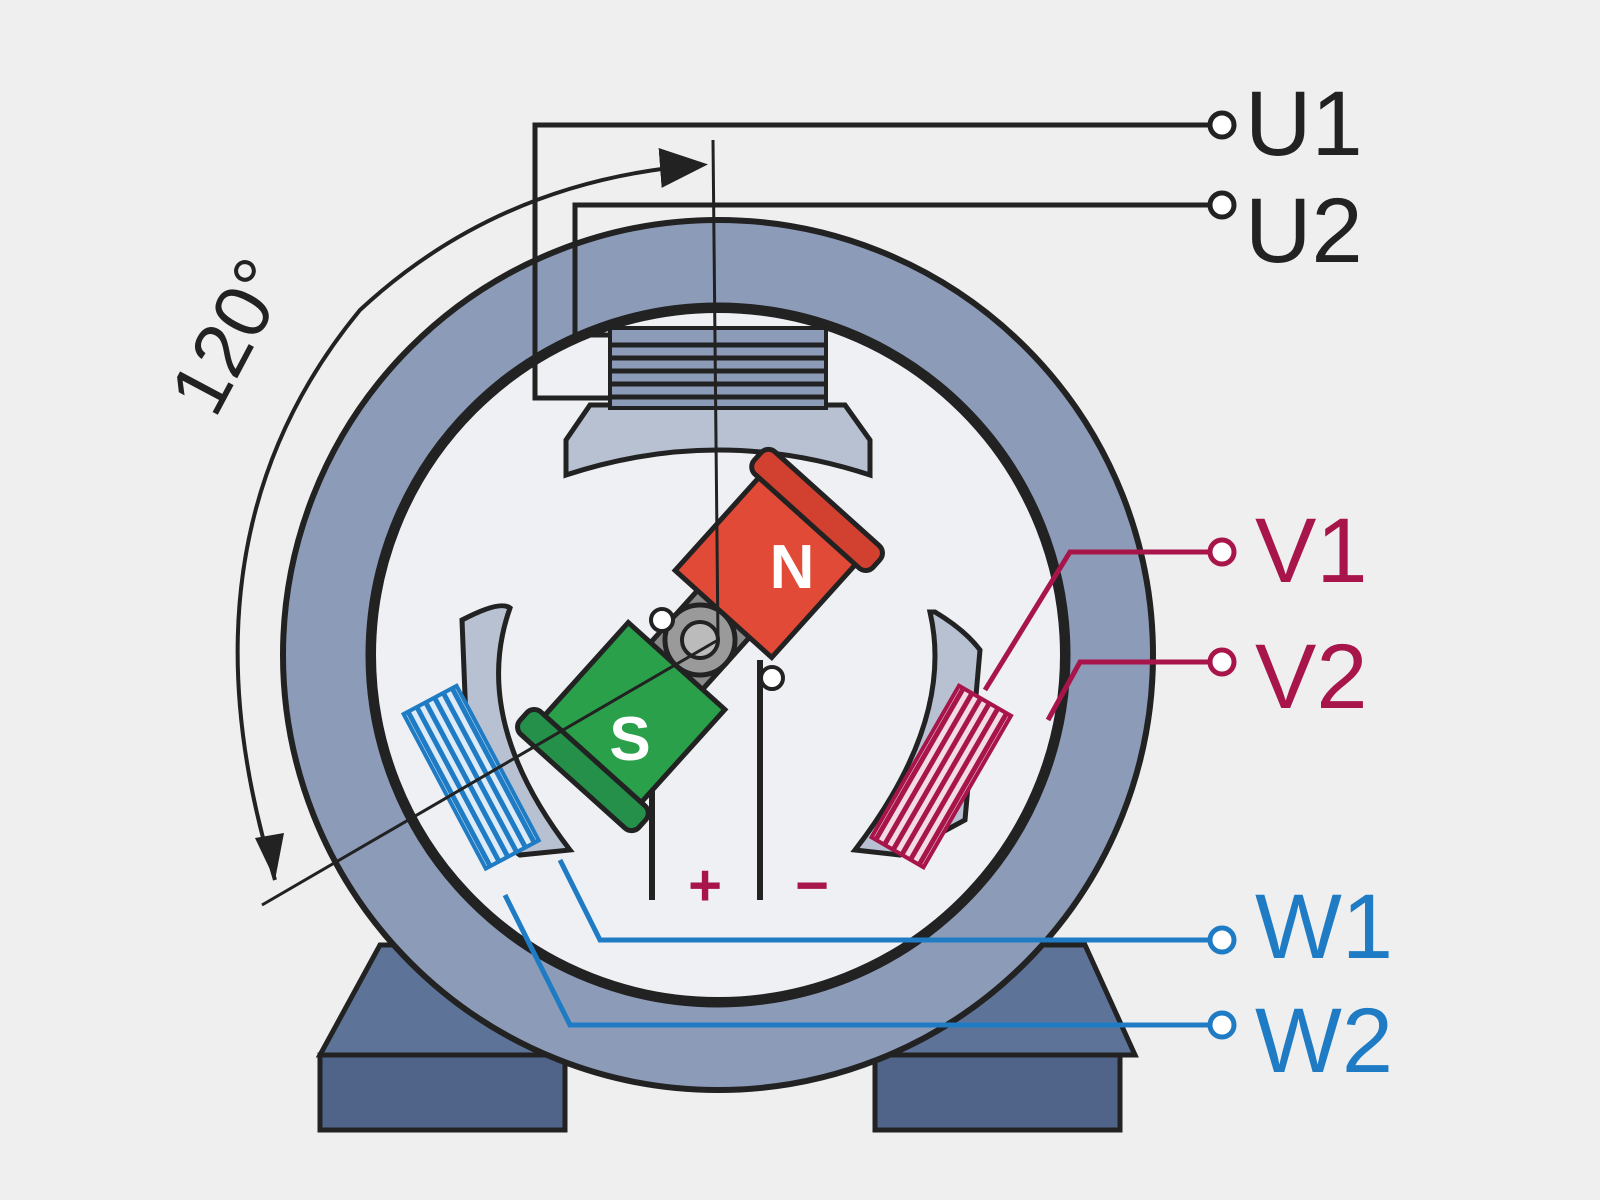 This screenshot has height=1200, width=1600. What do you see at coordinates (856, 960) in the screenshot?
I see `wire-w2` at bounding box center [856, 960].